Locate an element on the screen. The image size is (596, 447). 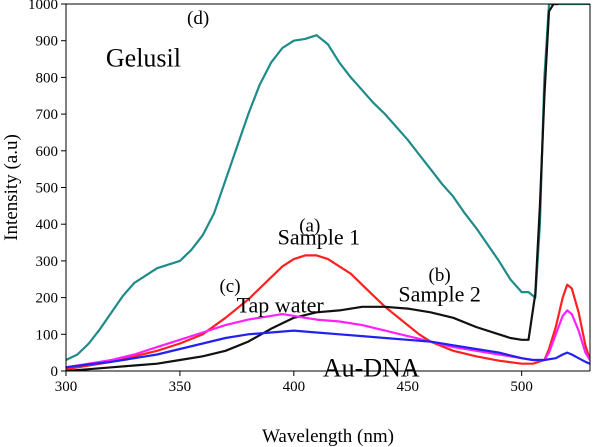
y-tick-label: 0 is located at coordinates (55, 372).